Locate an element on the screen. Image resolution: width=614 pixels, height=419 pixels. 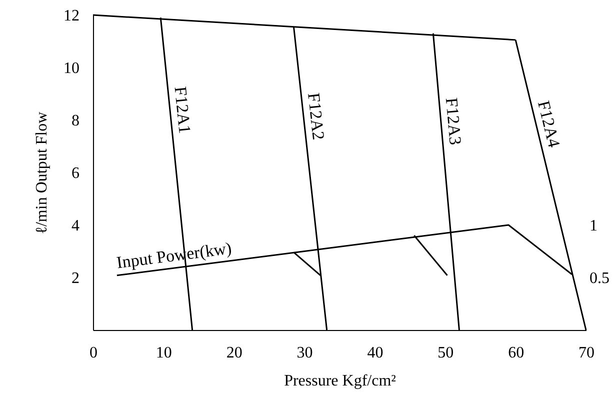
x-tick-label: 40 is located at coordinates (375, 353).